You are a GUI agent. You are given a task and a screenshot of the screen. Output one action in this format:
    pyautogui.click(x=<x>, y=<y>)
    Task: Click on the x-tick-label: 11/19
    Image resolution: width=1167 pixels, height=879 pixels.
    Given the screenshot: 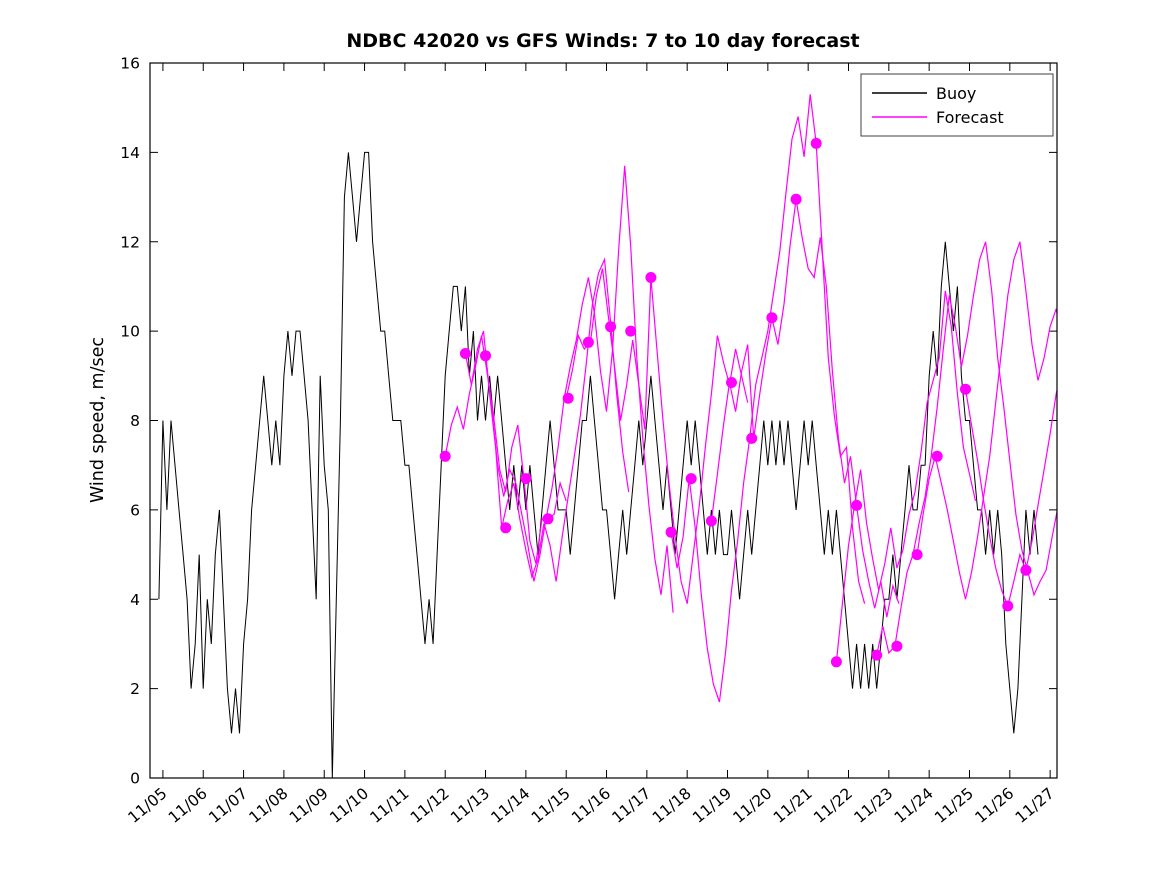 What is the action you would take?
    pyautogui.click(x=712, y=805)
    